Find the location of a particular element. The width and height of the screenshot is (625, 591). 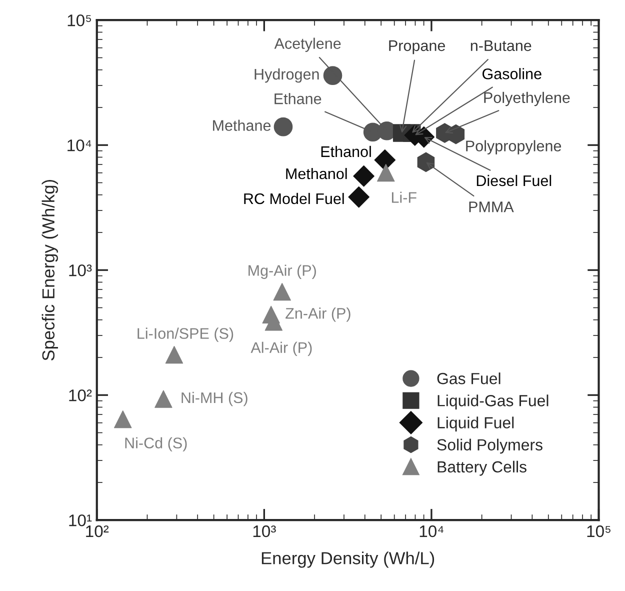

y-axis-title: Specfic Energy (Wh/kg) is located at coordinates (50, 270).